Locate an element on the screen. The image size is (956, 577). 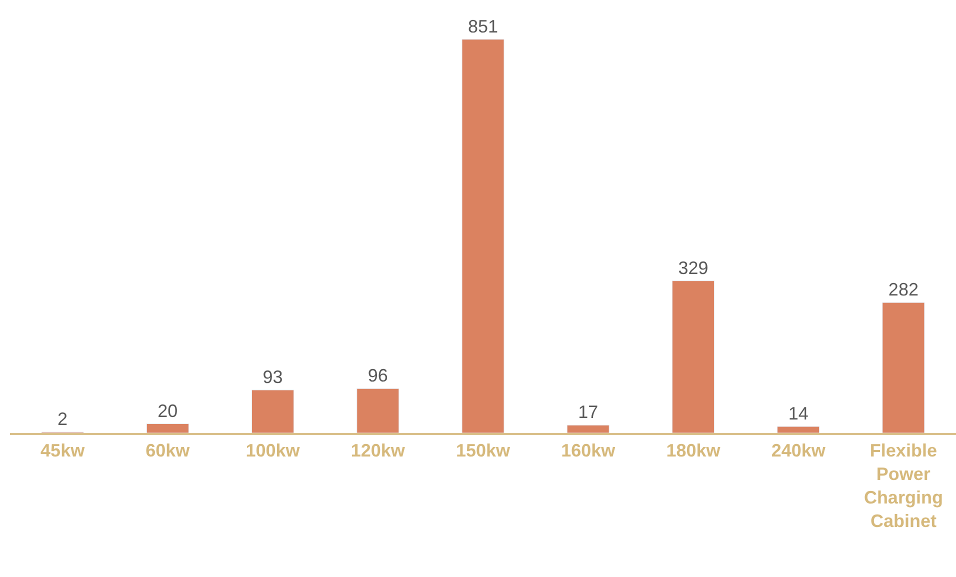
data-label: 17 is located at coordinates (588, 412).